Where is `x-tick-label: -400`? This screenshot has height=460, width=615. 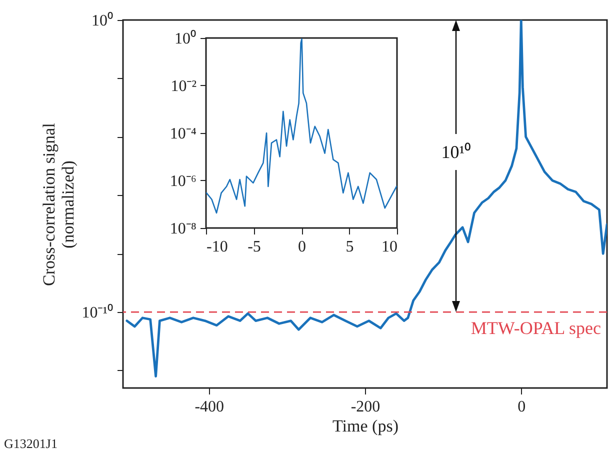
x-tick-label: -400 is located at coordinates (209, 407).